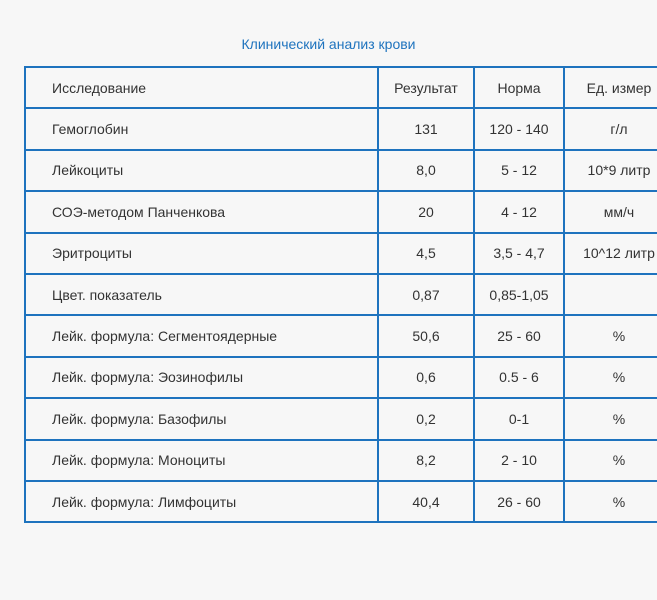  What do you see at coordinates (426, 377) in the screenshot?
I see `result-cell: 0,6` at bounding box center [426, 377].